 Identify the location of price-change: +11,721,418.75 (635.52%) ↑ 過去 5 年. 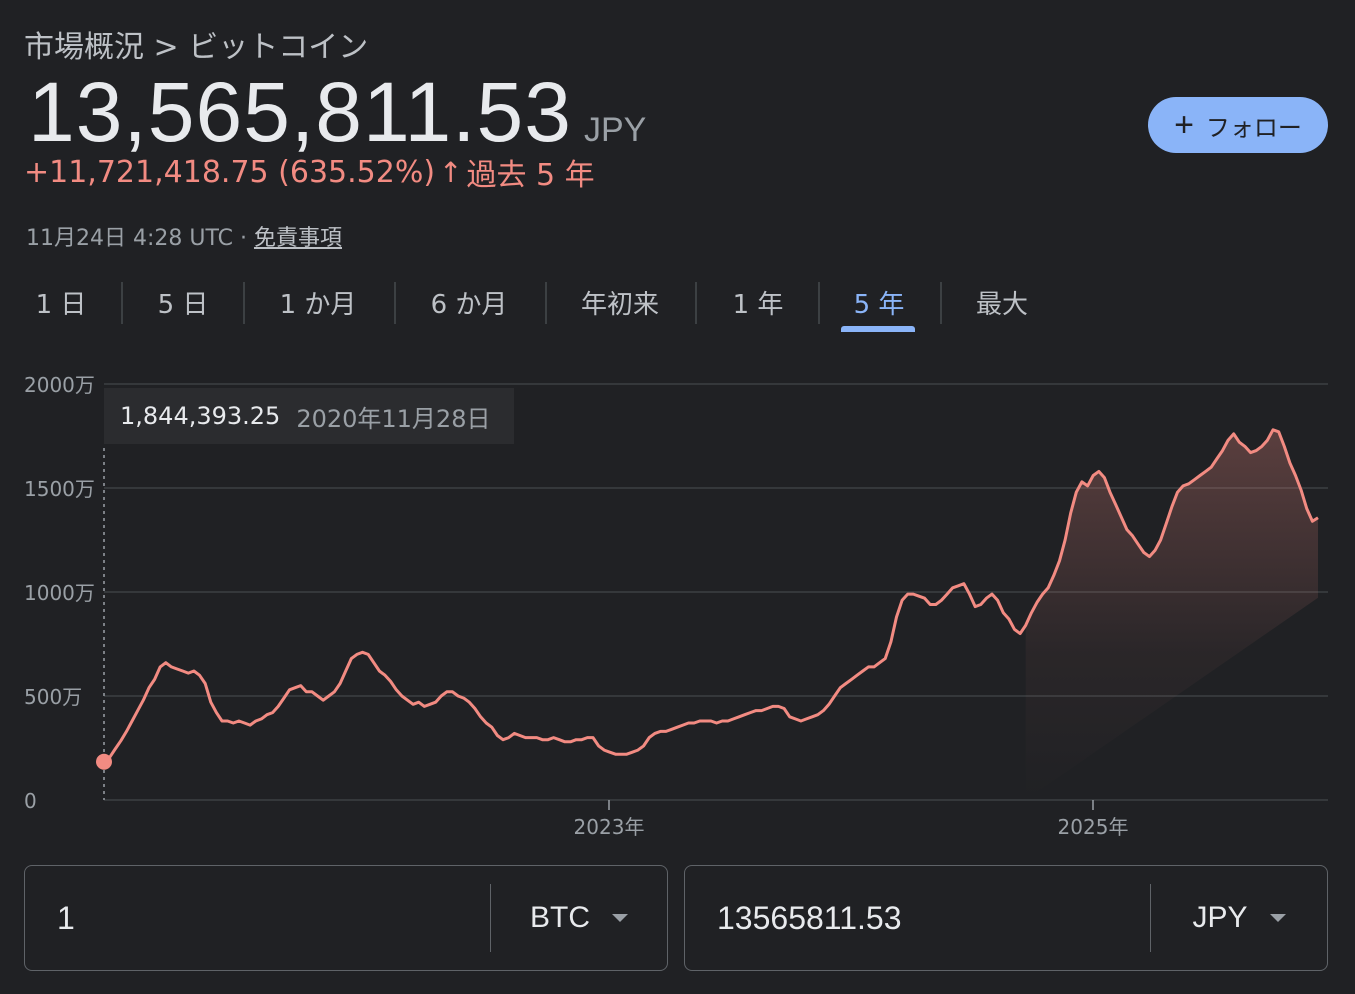
(309, 172).